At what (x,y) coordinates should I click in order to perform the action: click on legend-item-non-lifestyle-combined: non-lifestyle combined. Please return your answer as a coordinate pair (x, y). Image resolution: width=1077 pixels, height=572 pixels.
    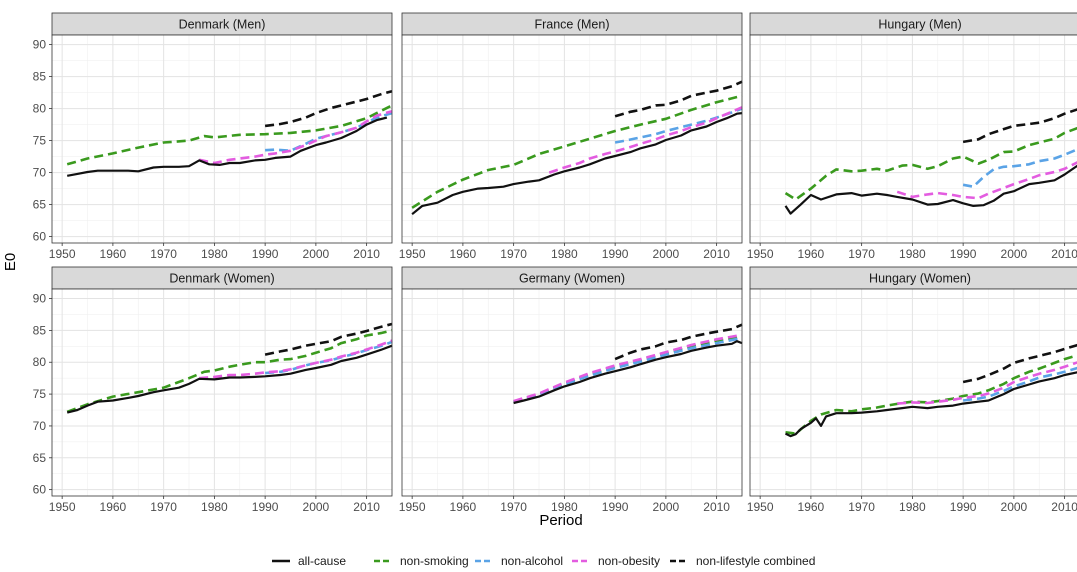
    Looking at the image, I should click on (742, 561).